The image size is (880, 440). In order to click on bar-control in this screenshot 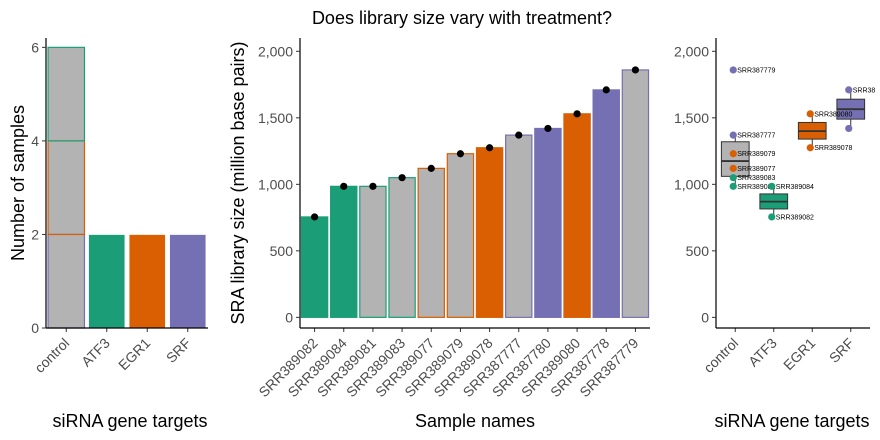, I will do `click(66, 188)`.